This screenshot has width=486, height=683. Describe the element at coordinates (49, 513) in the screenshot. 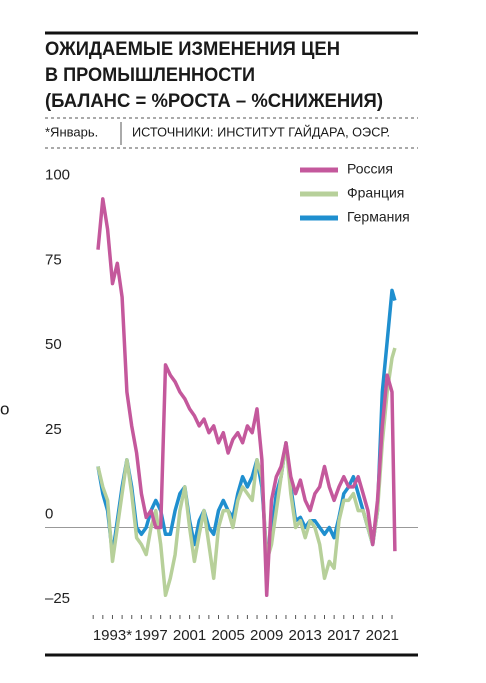

I see `y-tick-label: 0` at that location.